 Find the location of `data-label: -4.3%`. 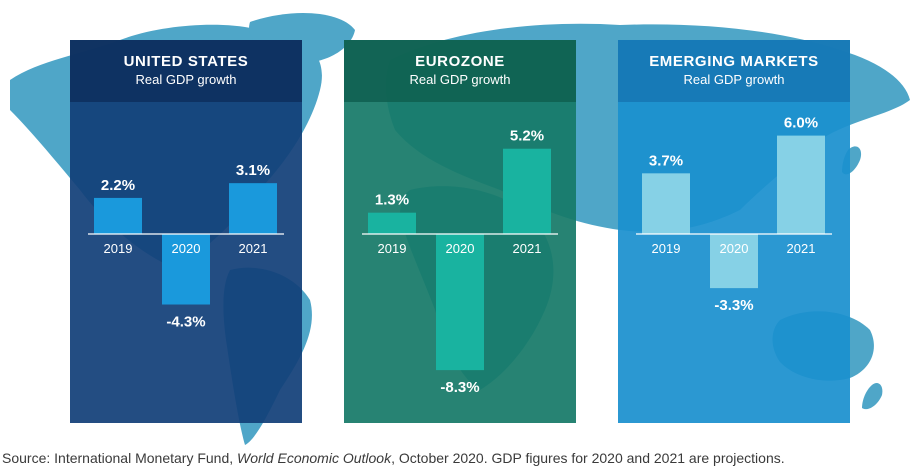

data-label: -4.3% is located at coordinates (185, 322).